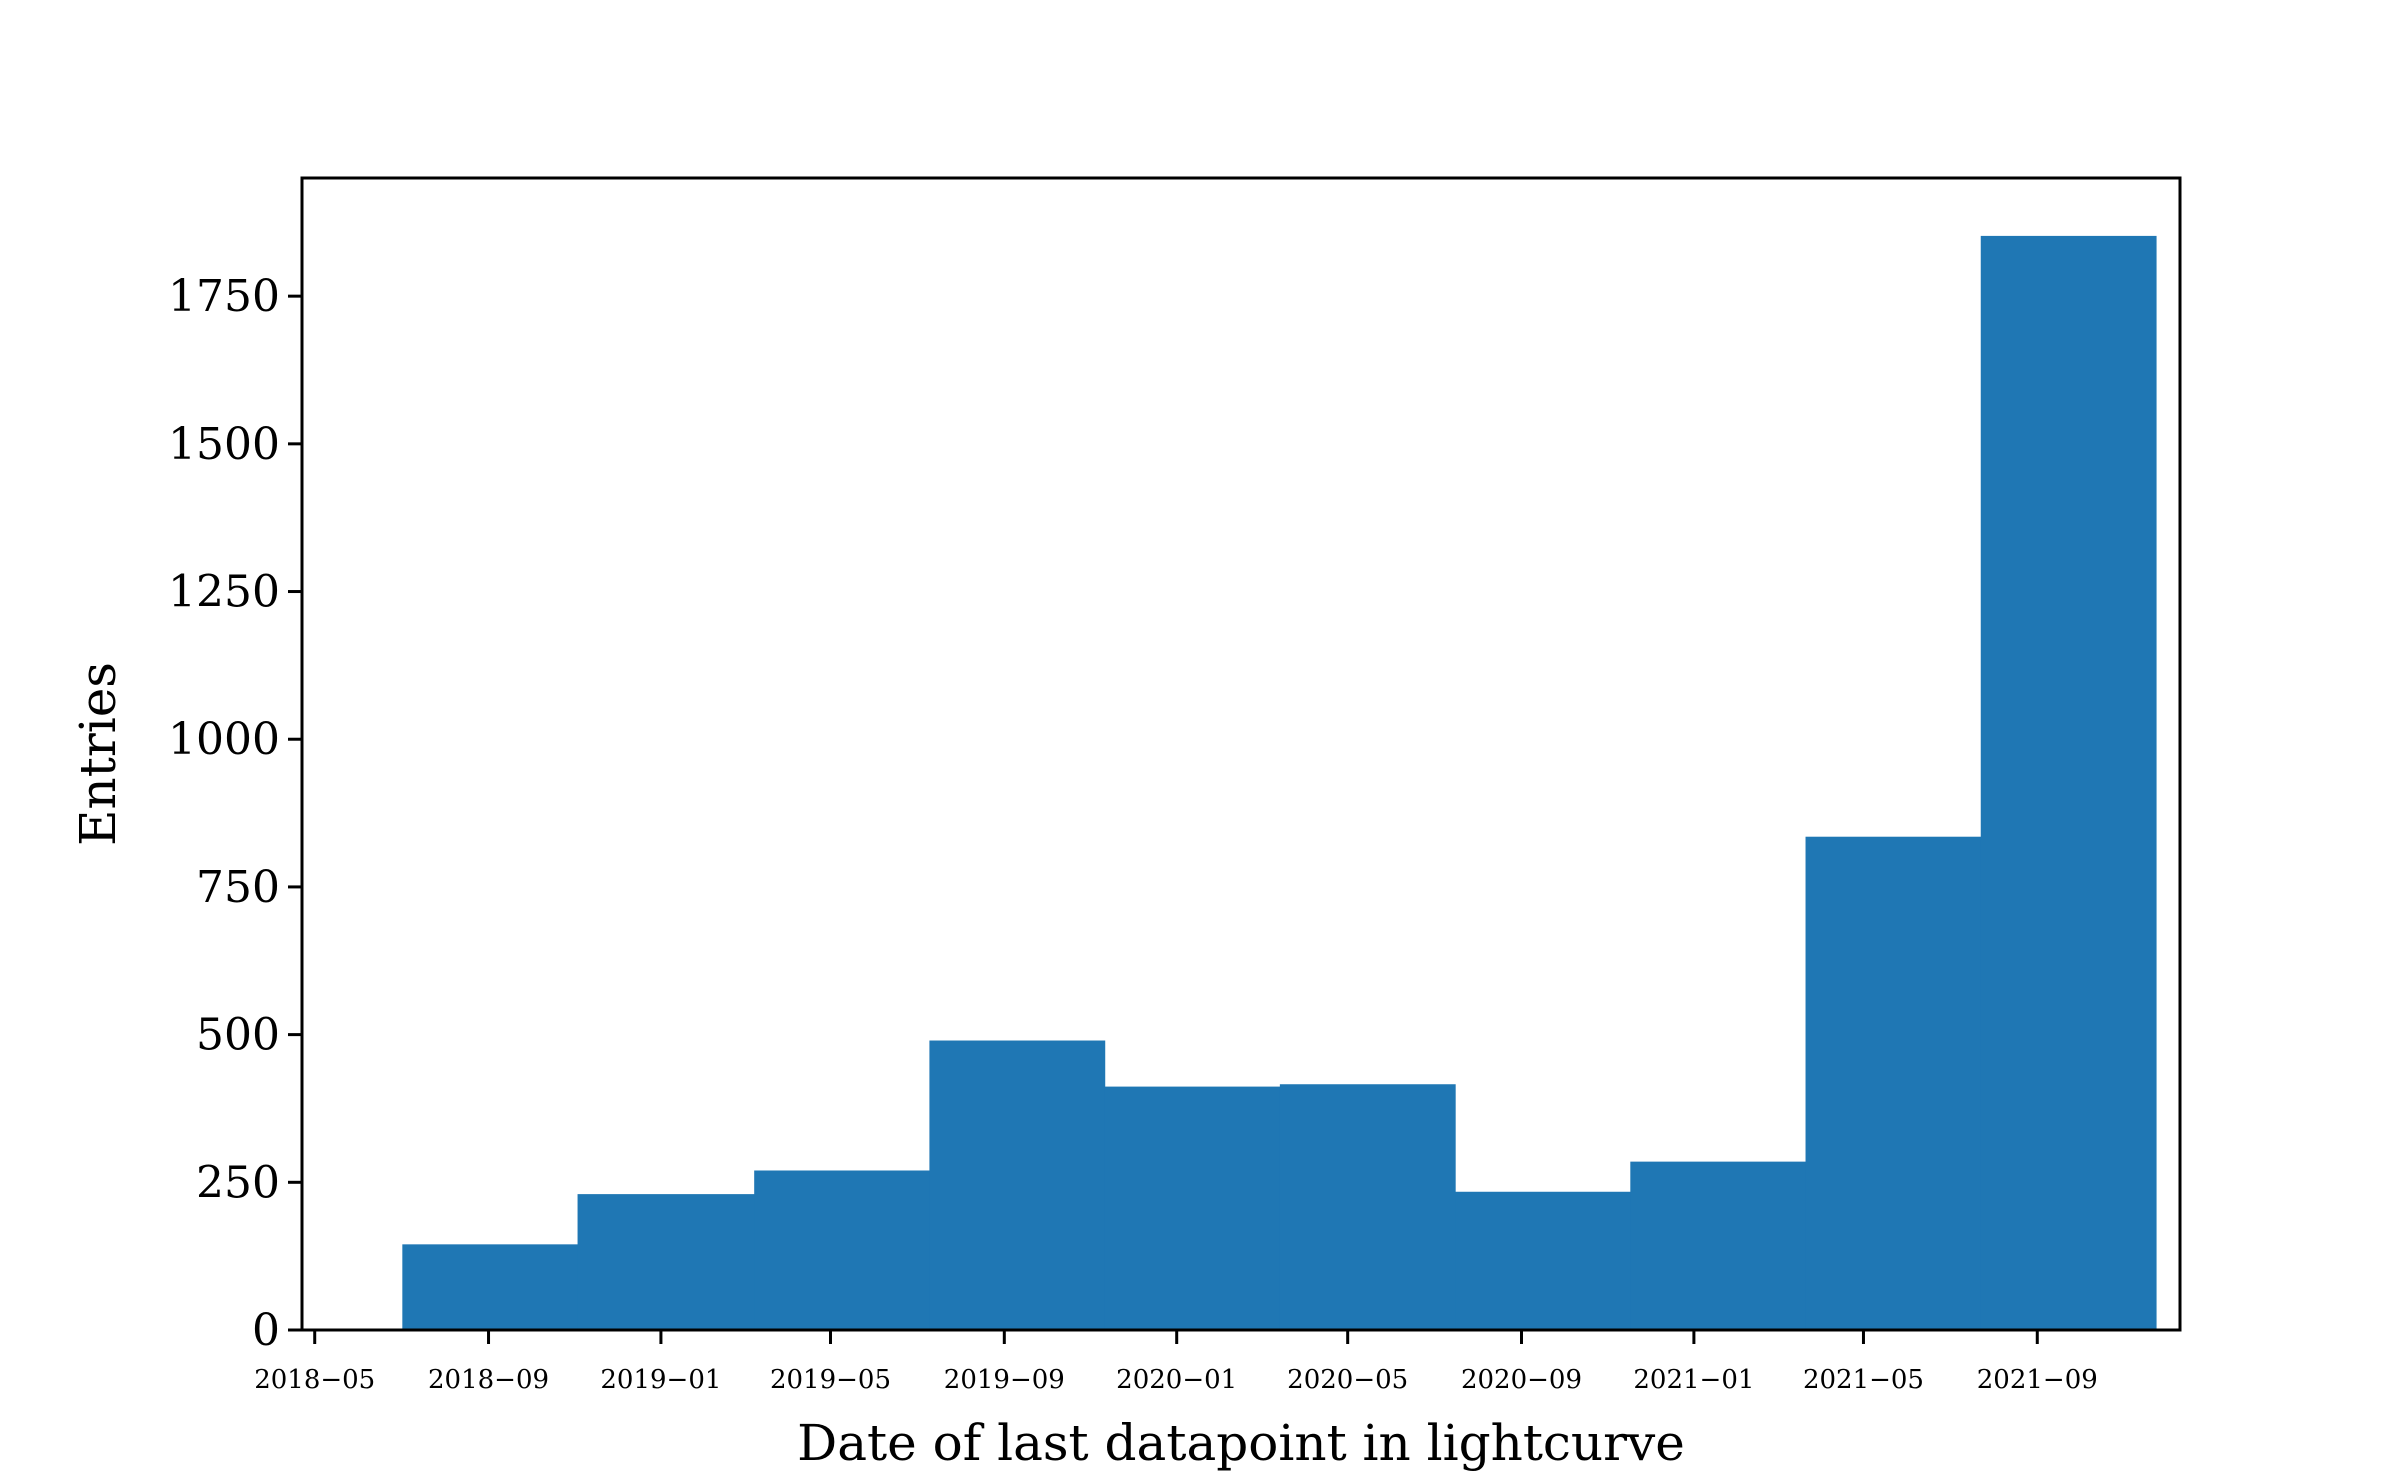  What do you see at coordinates (238, 1035) in the screenshot?
I see `y-tick-label: 500` at bounding box center [238, 1035].